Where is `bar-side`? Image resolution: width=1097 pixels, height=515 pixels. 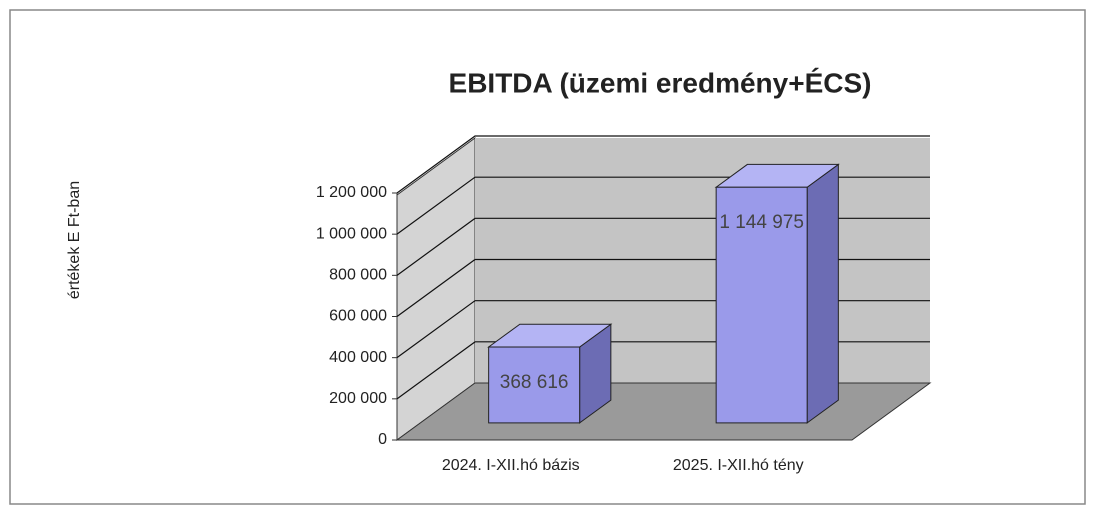
bar-side is located at coordinates (822, 293).